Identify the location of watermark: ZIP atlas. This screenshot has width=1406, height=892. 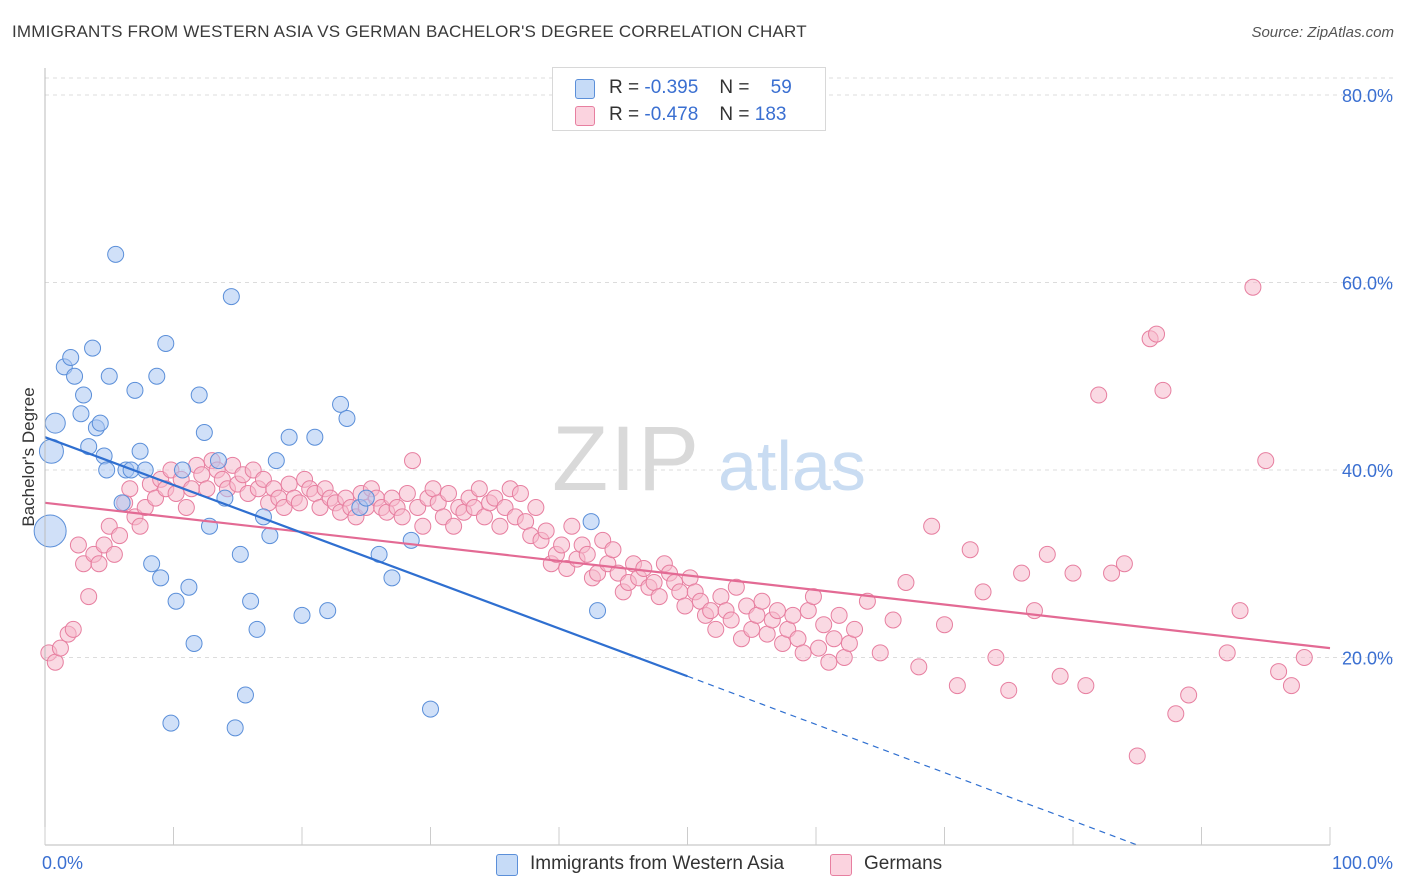
(709, 459).